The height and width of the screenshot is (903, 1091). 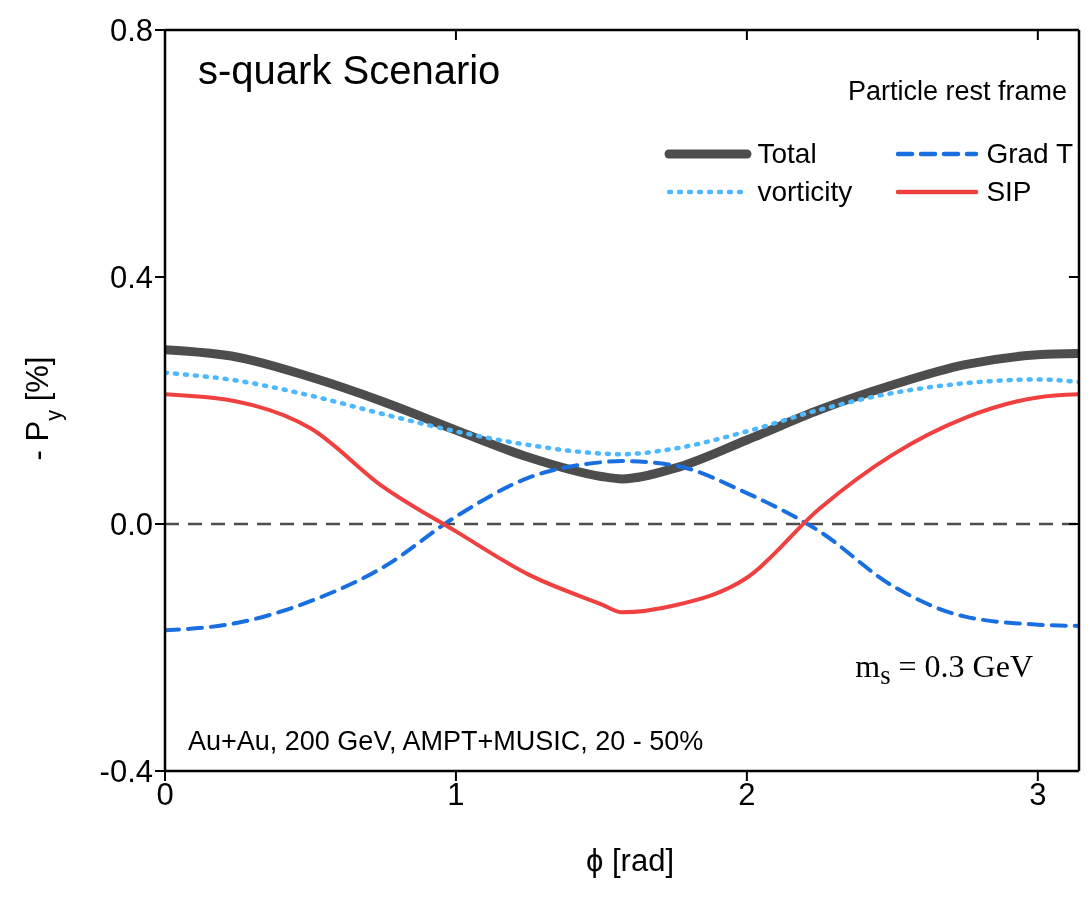 What do you see at coordinates (1009, 192) in the screenshot?
I see `legend-label: SIP` at bounding box center [1009, 192].